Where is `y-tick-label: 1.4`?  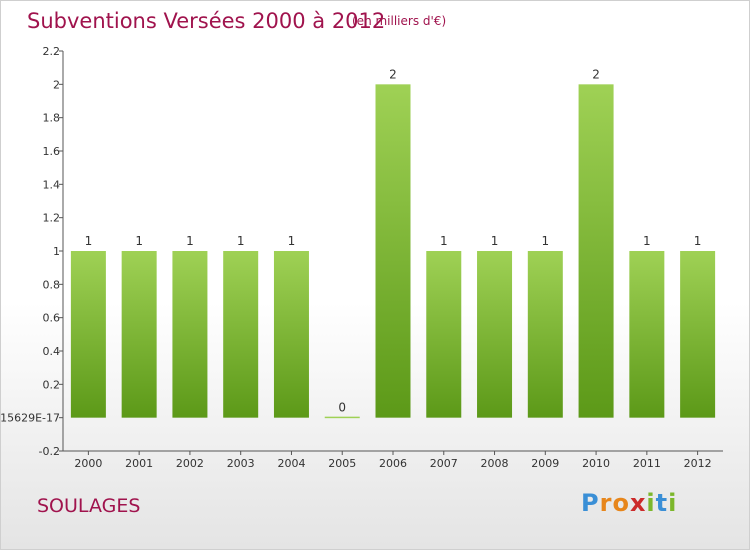
y-tick-label: 1.4 is located at coordinates (52, 184).